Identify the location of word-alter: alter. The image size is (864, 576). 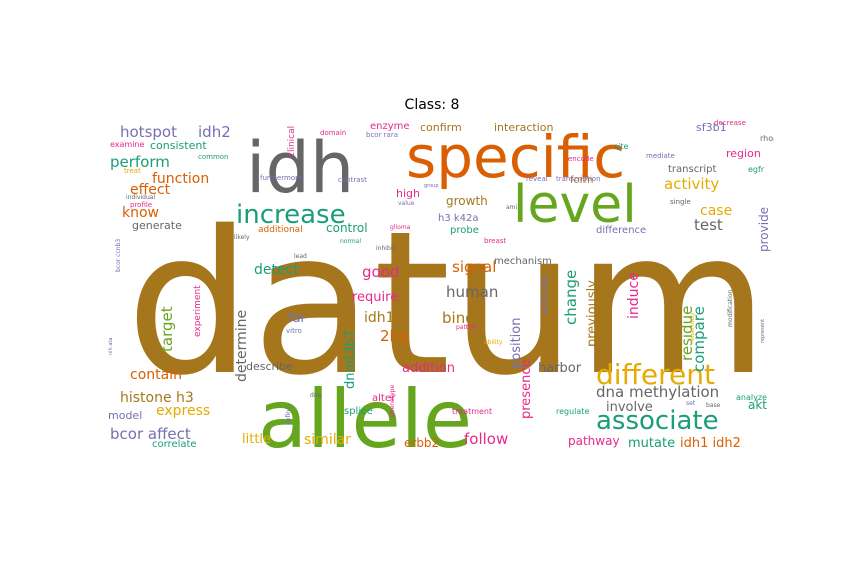
(384, 398).